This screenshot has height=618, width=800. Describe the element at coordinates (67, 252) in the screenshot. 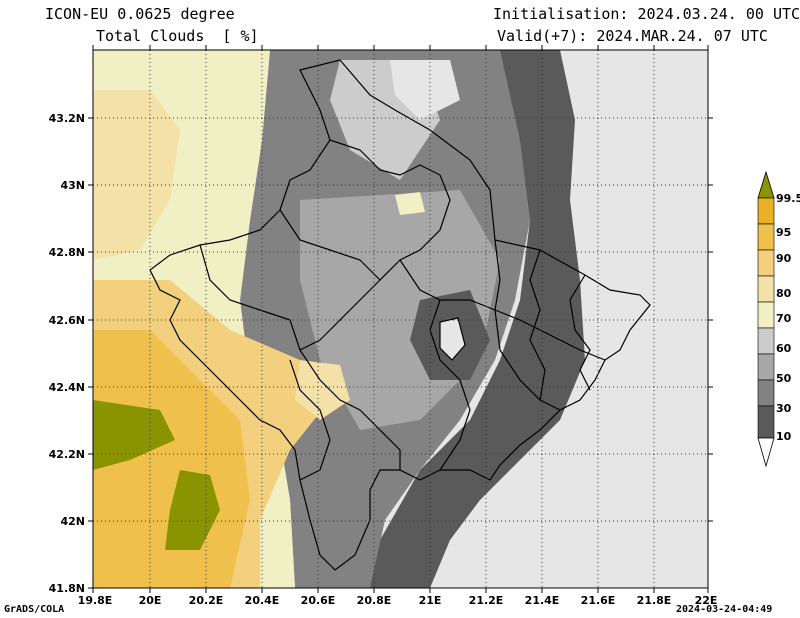

I see `lat-label: 42.8N` at that location.